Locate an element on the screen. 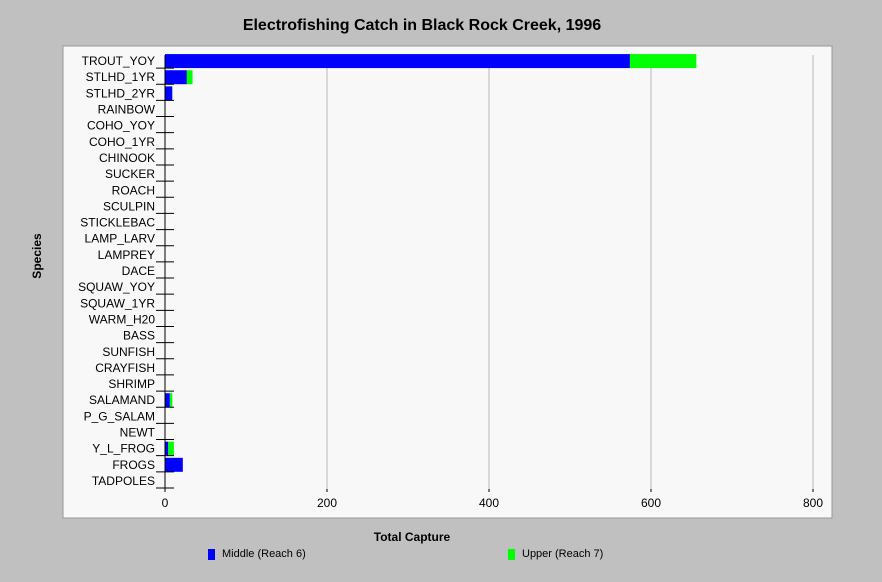  y-tick-label: DACE is located at coordinates (138, 271).